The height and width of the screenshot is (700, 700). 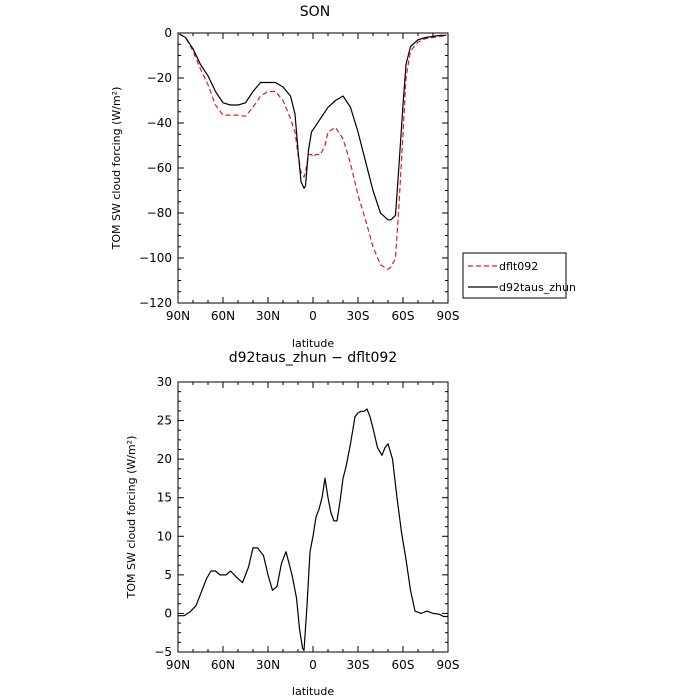 What do you see at coordinates (403, 316) in the screenshot?
I see `top-x-tick-label: 60S` at bounding box center [403, 316].